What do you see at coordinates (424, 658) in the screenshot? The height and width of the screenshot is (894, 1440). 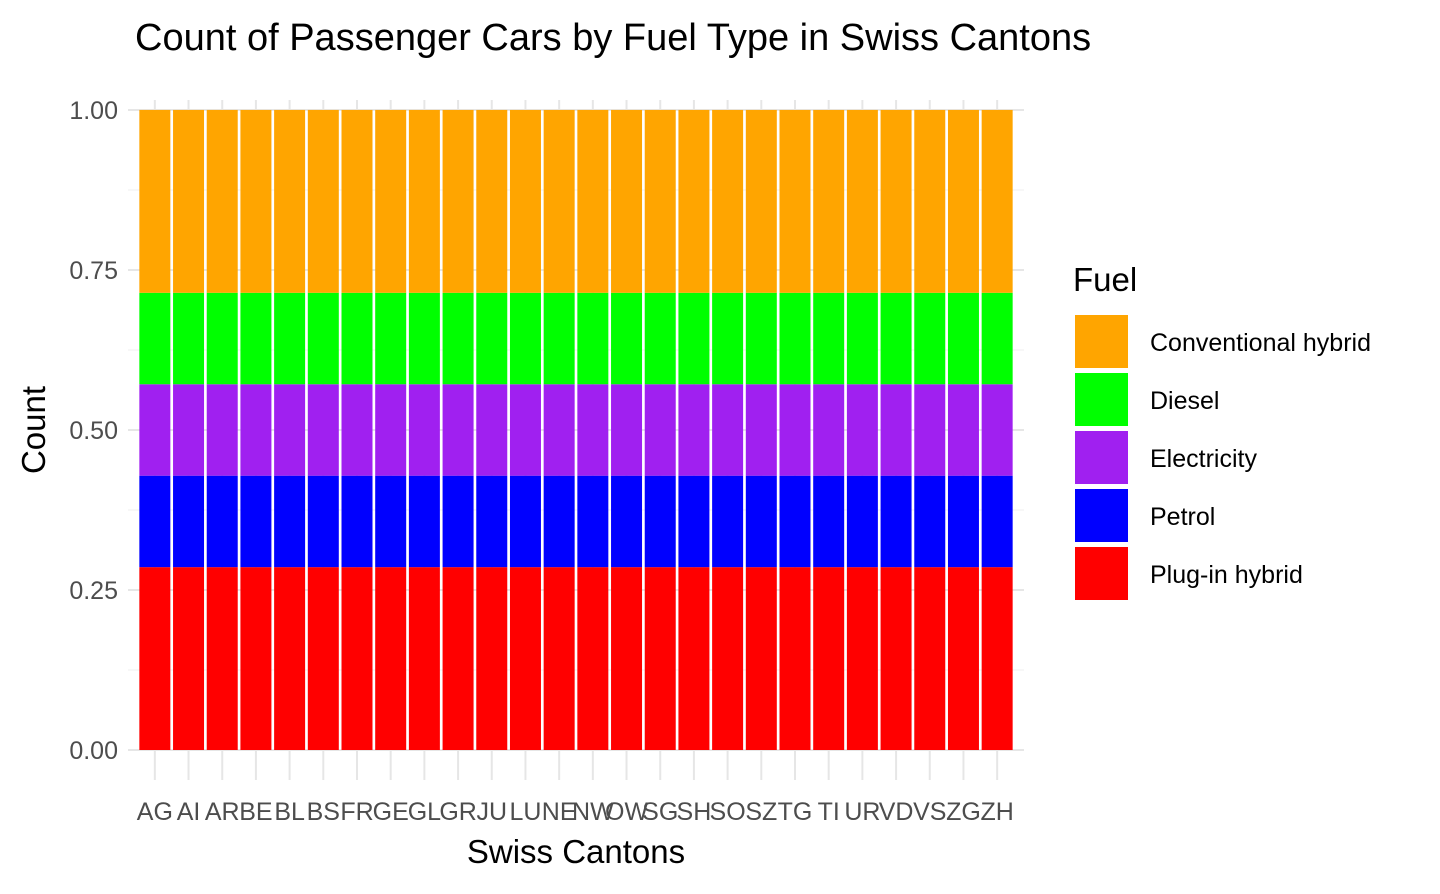 I see `bar-segment-GL-plug-in-hybrid` at bounding box center [424, 658].